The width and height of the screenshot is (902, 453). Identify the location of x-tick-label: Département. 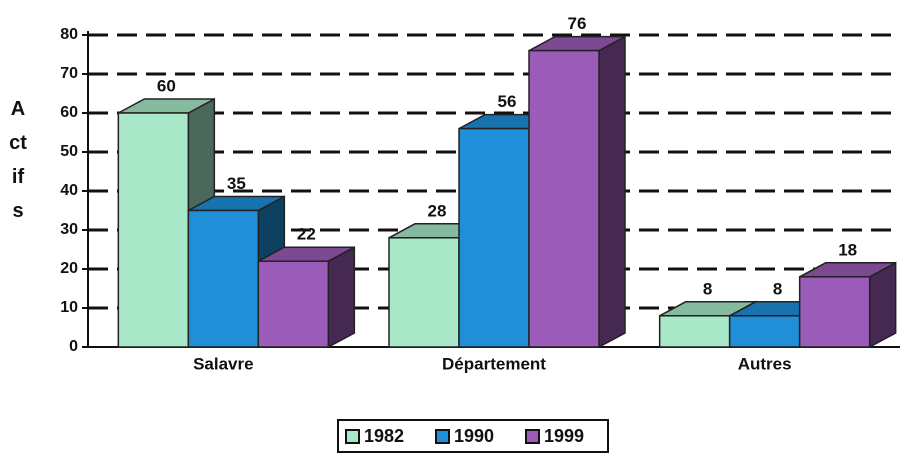
(494, 363).